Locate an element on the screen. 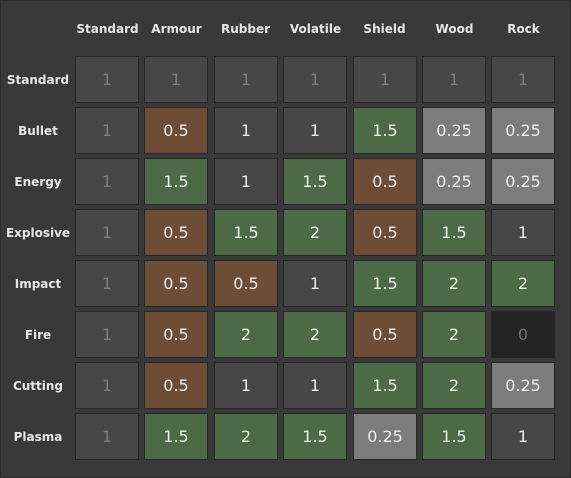 The height and width of the screenshot is (478, 571). cell-standard-volatile: 1 is located at coordinates (315, 79).